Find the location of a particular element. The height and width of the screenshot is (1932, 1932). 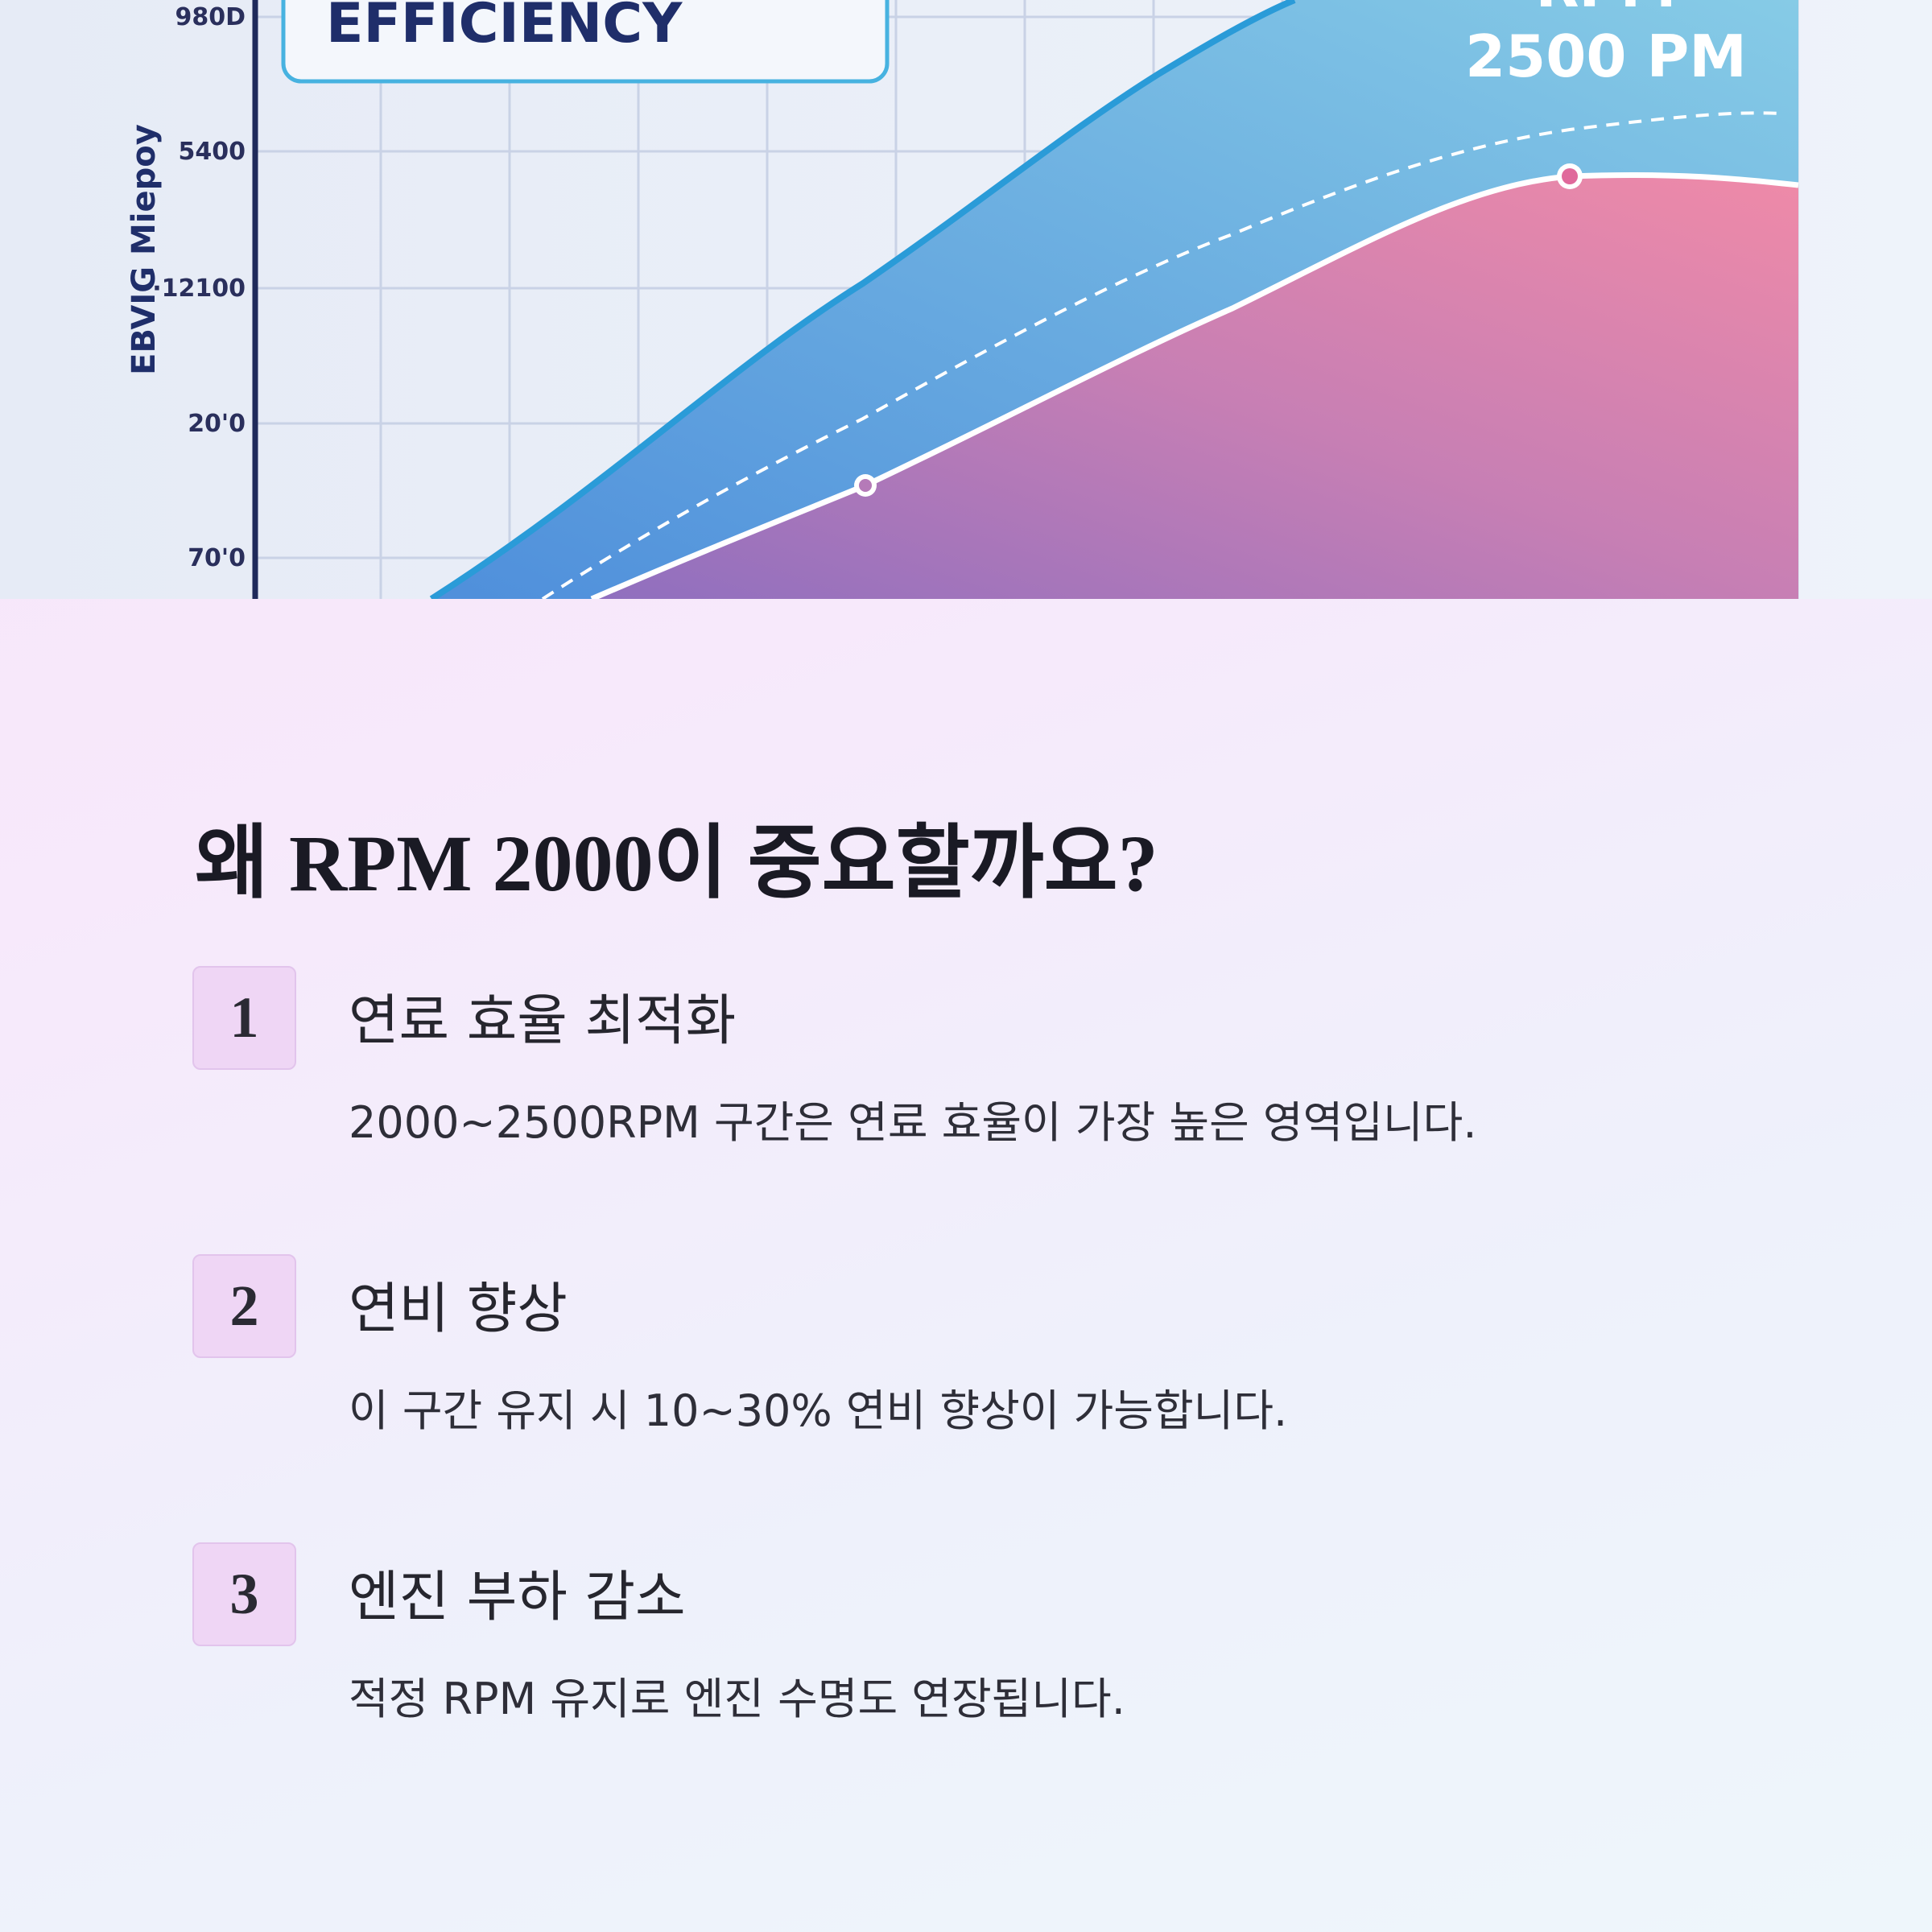

item-number: 2 is located at coordinates (244, 1306).